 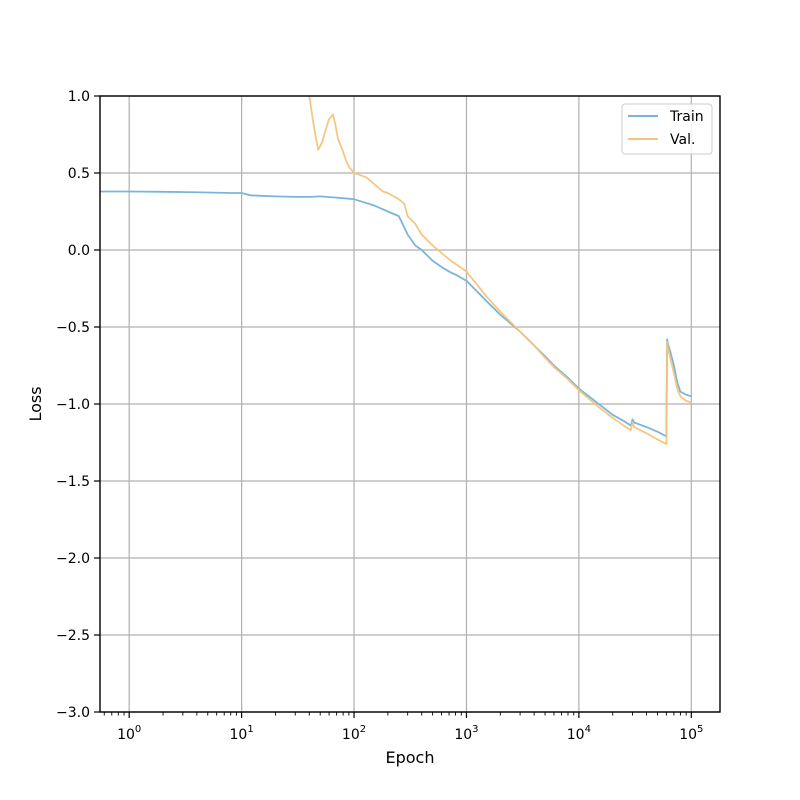 What do you see at coordinates (35, 403) in the screenshot?
I see `y-axis-title: Loss` at bounding box center [35, 403].